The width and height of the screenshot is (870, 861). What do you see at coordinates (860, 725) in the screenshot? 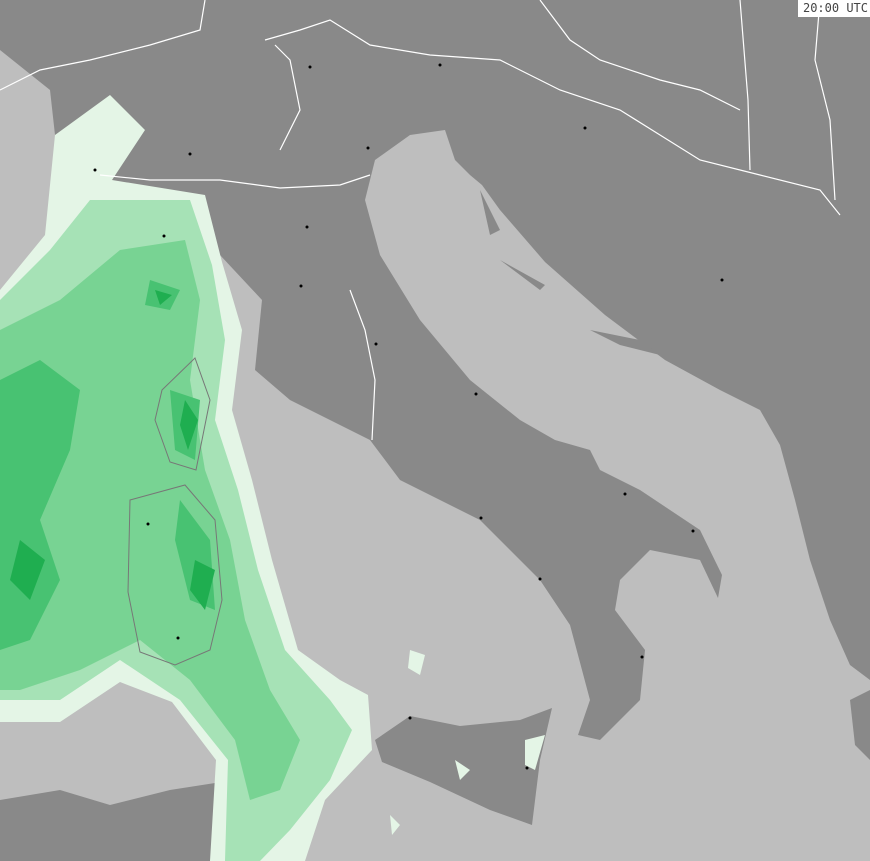
I see `land-greece` at bounding box center [860, 725].